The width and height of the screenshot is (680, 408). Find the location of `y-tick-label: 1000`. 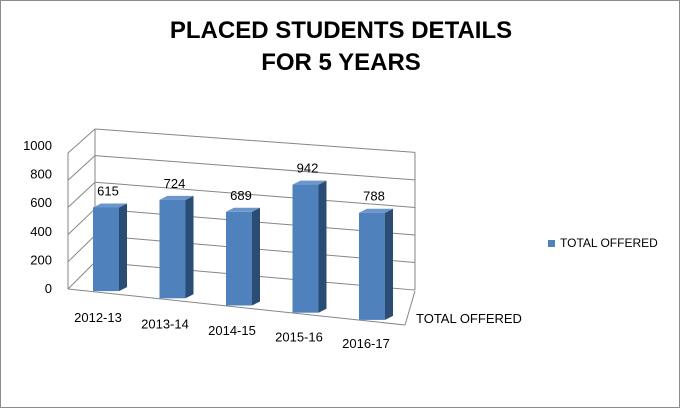

y-tick-label: 1000 is located at coordinates (37, 145).